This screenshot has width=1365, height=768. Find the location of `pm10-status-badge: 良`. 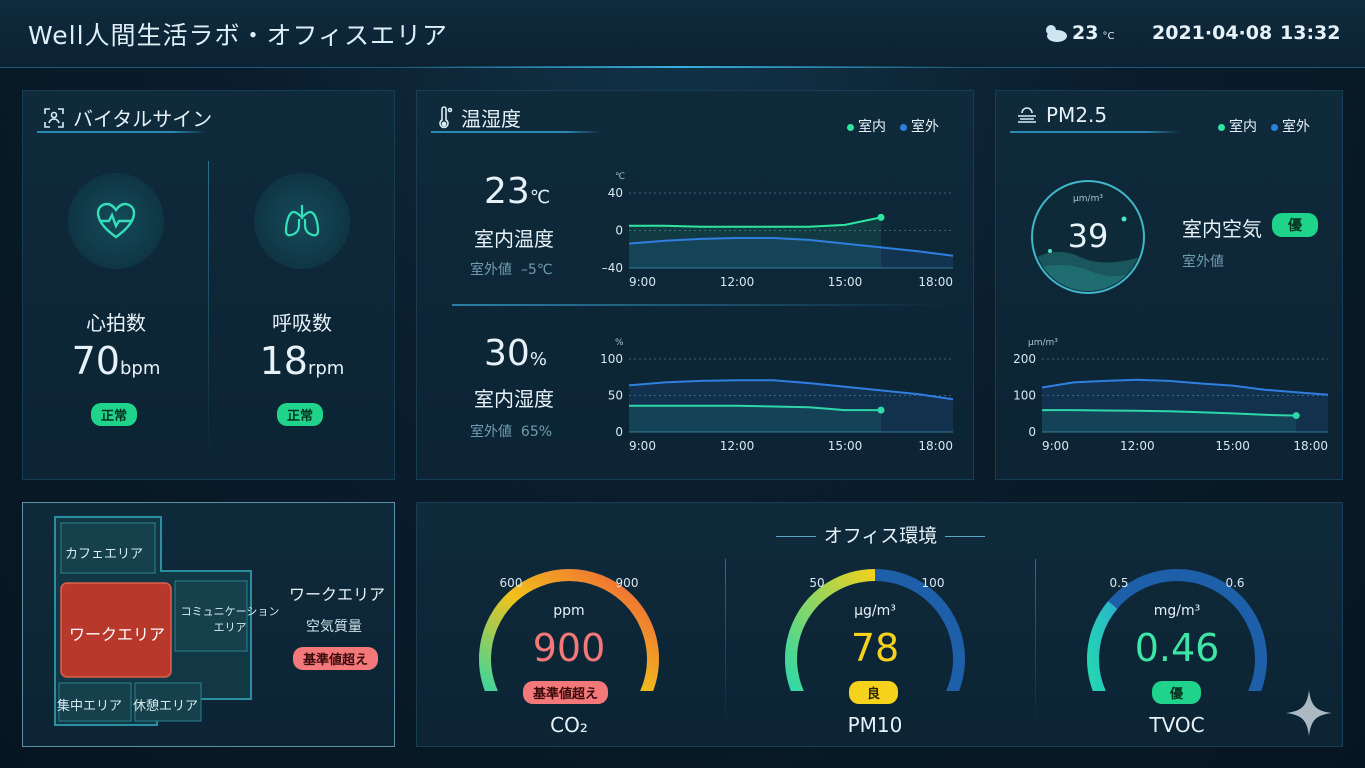

pm10-status-badge: 良 is located at coordinates (874, 692).